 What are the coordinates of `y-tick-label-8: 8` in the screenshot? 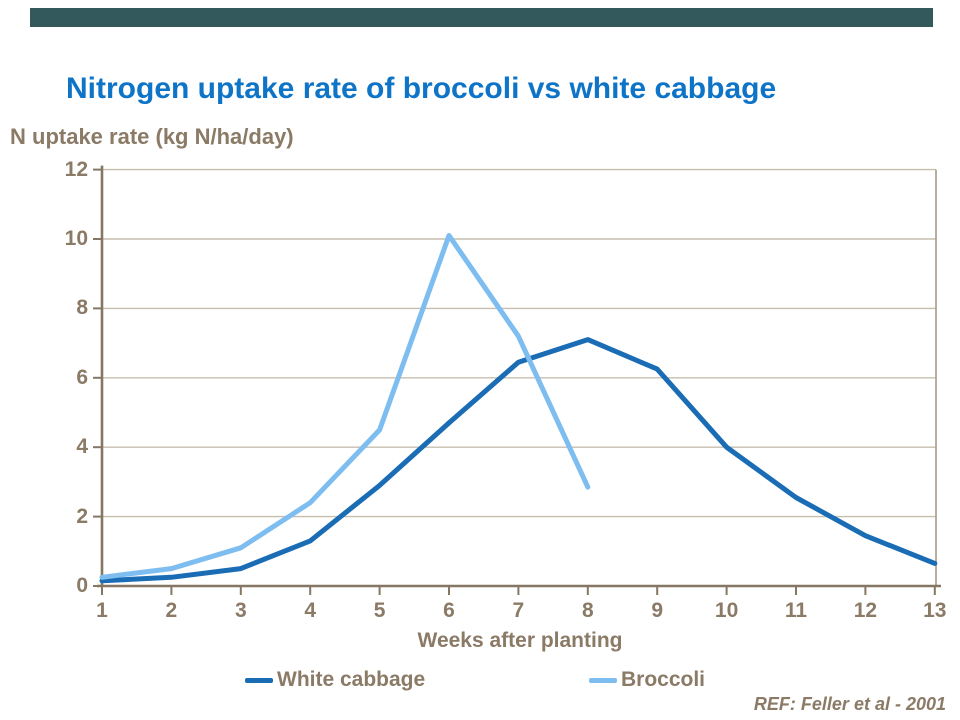 It's located at (82, 308).